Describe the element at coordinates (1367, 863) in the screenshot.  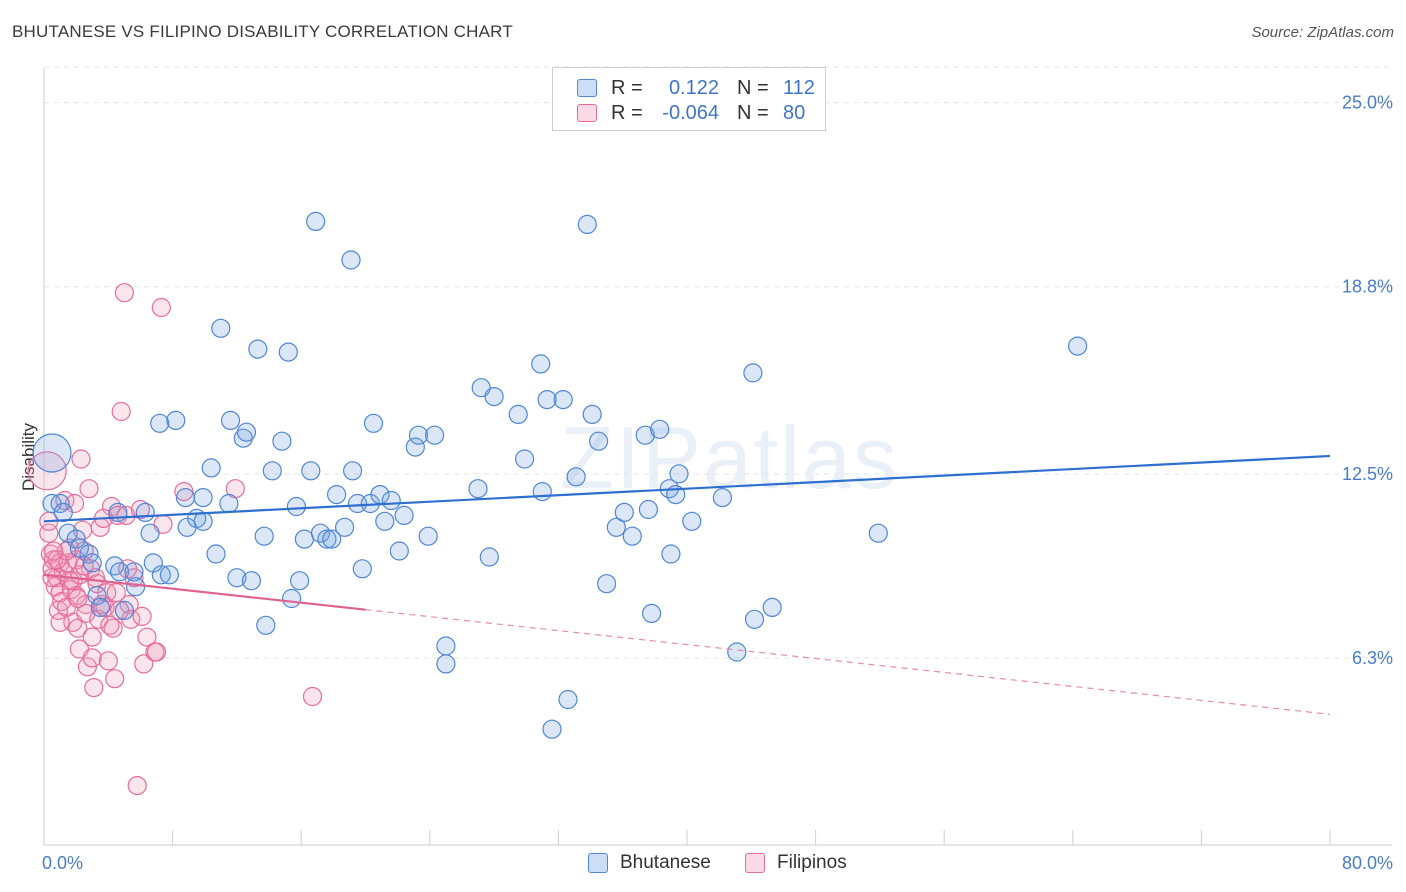
I see `x-tick-label-max: 80.0%` at that location.